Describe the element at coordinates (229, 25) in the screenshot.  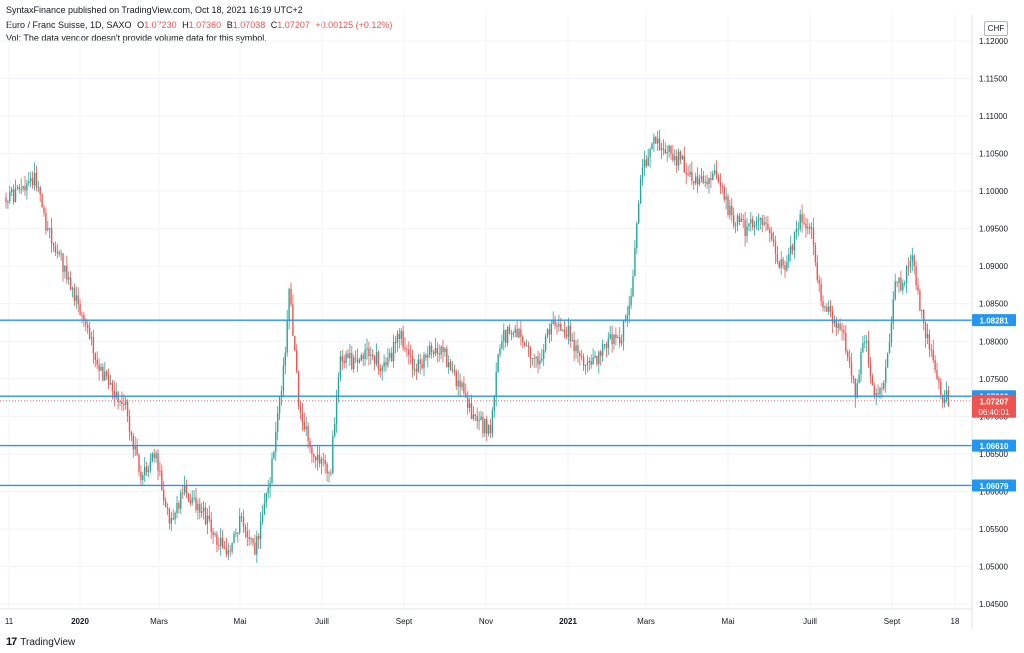
I see `low-label: B` at that location.